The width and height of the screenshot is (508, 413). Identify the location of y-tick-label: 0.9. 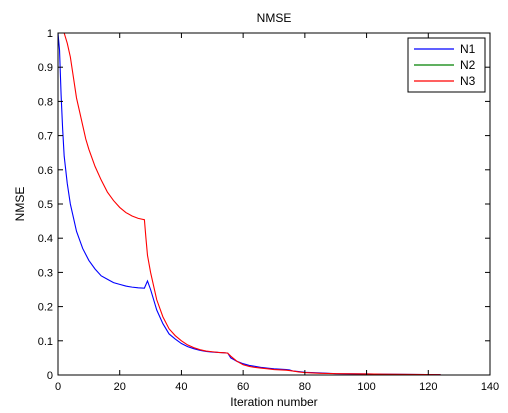
(45, 68).